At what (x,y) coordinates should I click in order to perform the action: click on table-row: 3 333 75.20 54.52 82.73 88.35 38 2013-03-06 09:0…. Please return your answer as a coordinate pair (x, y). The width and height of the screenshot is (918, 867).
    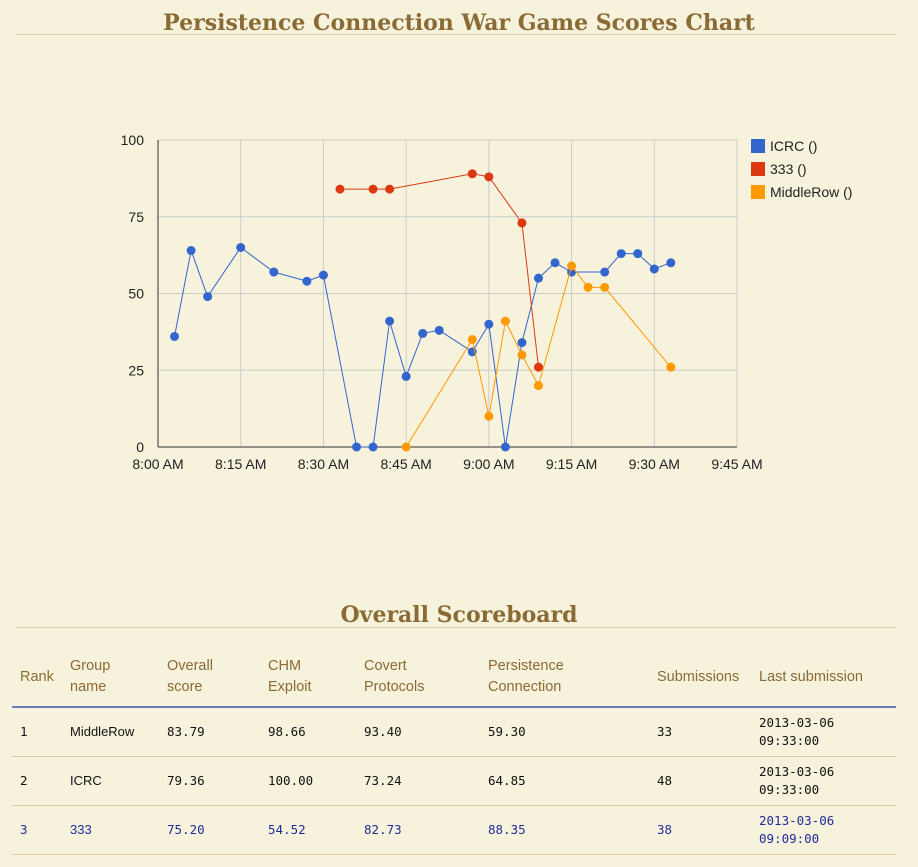
    Looking at the image, I should click on (454, 830).